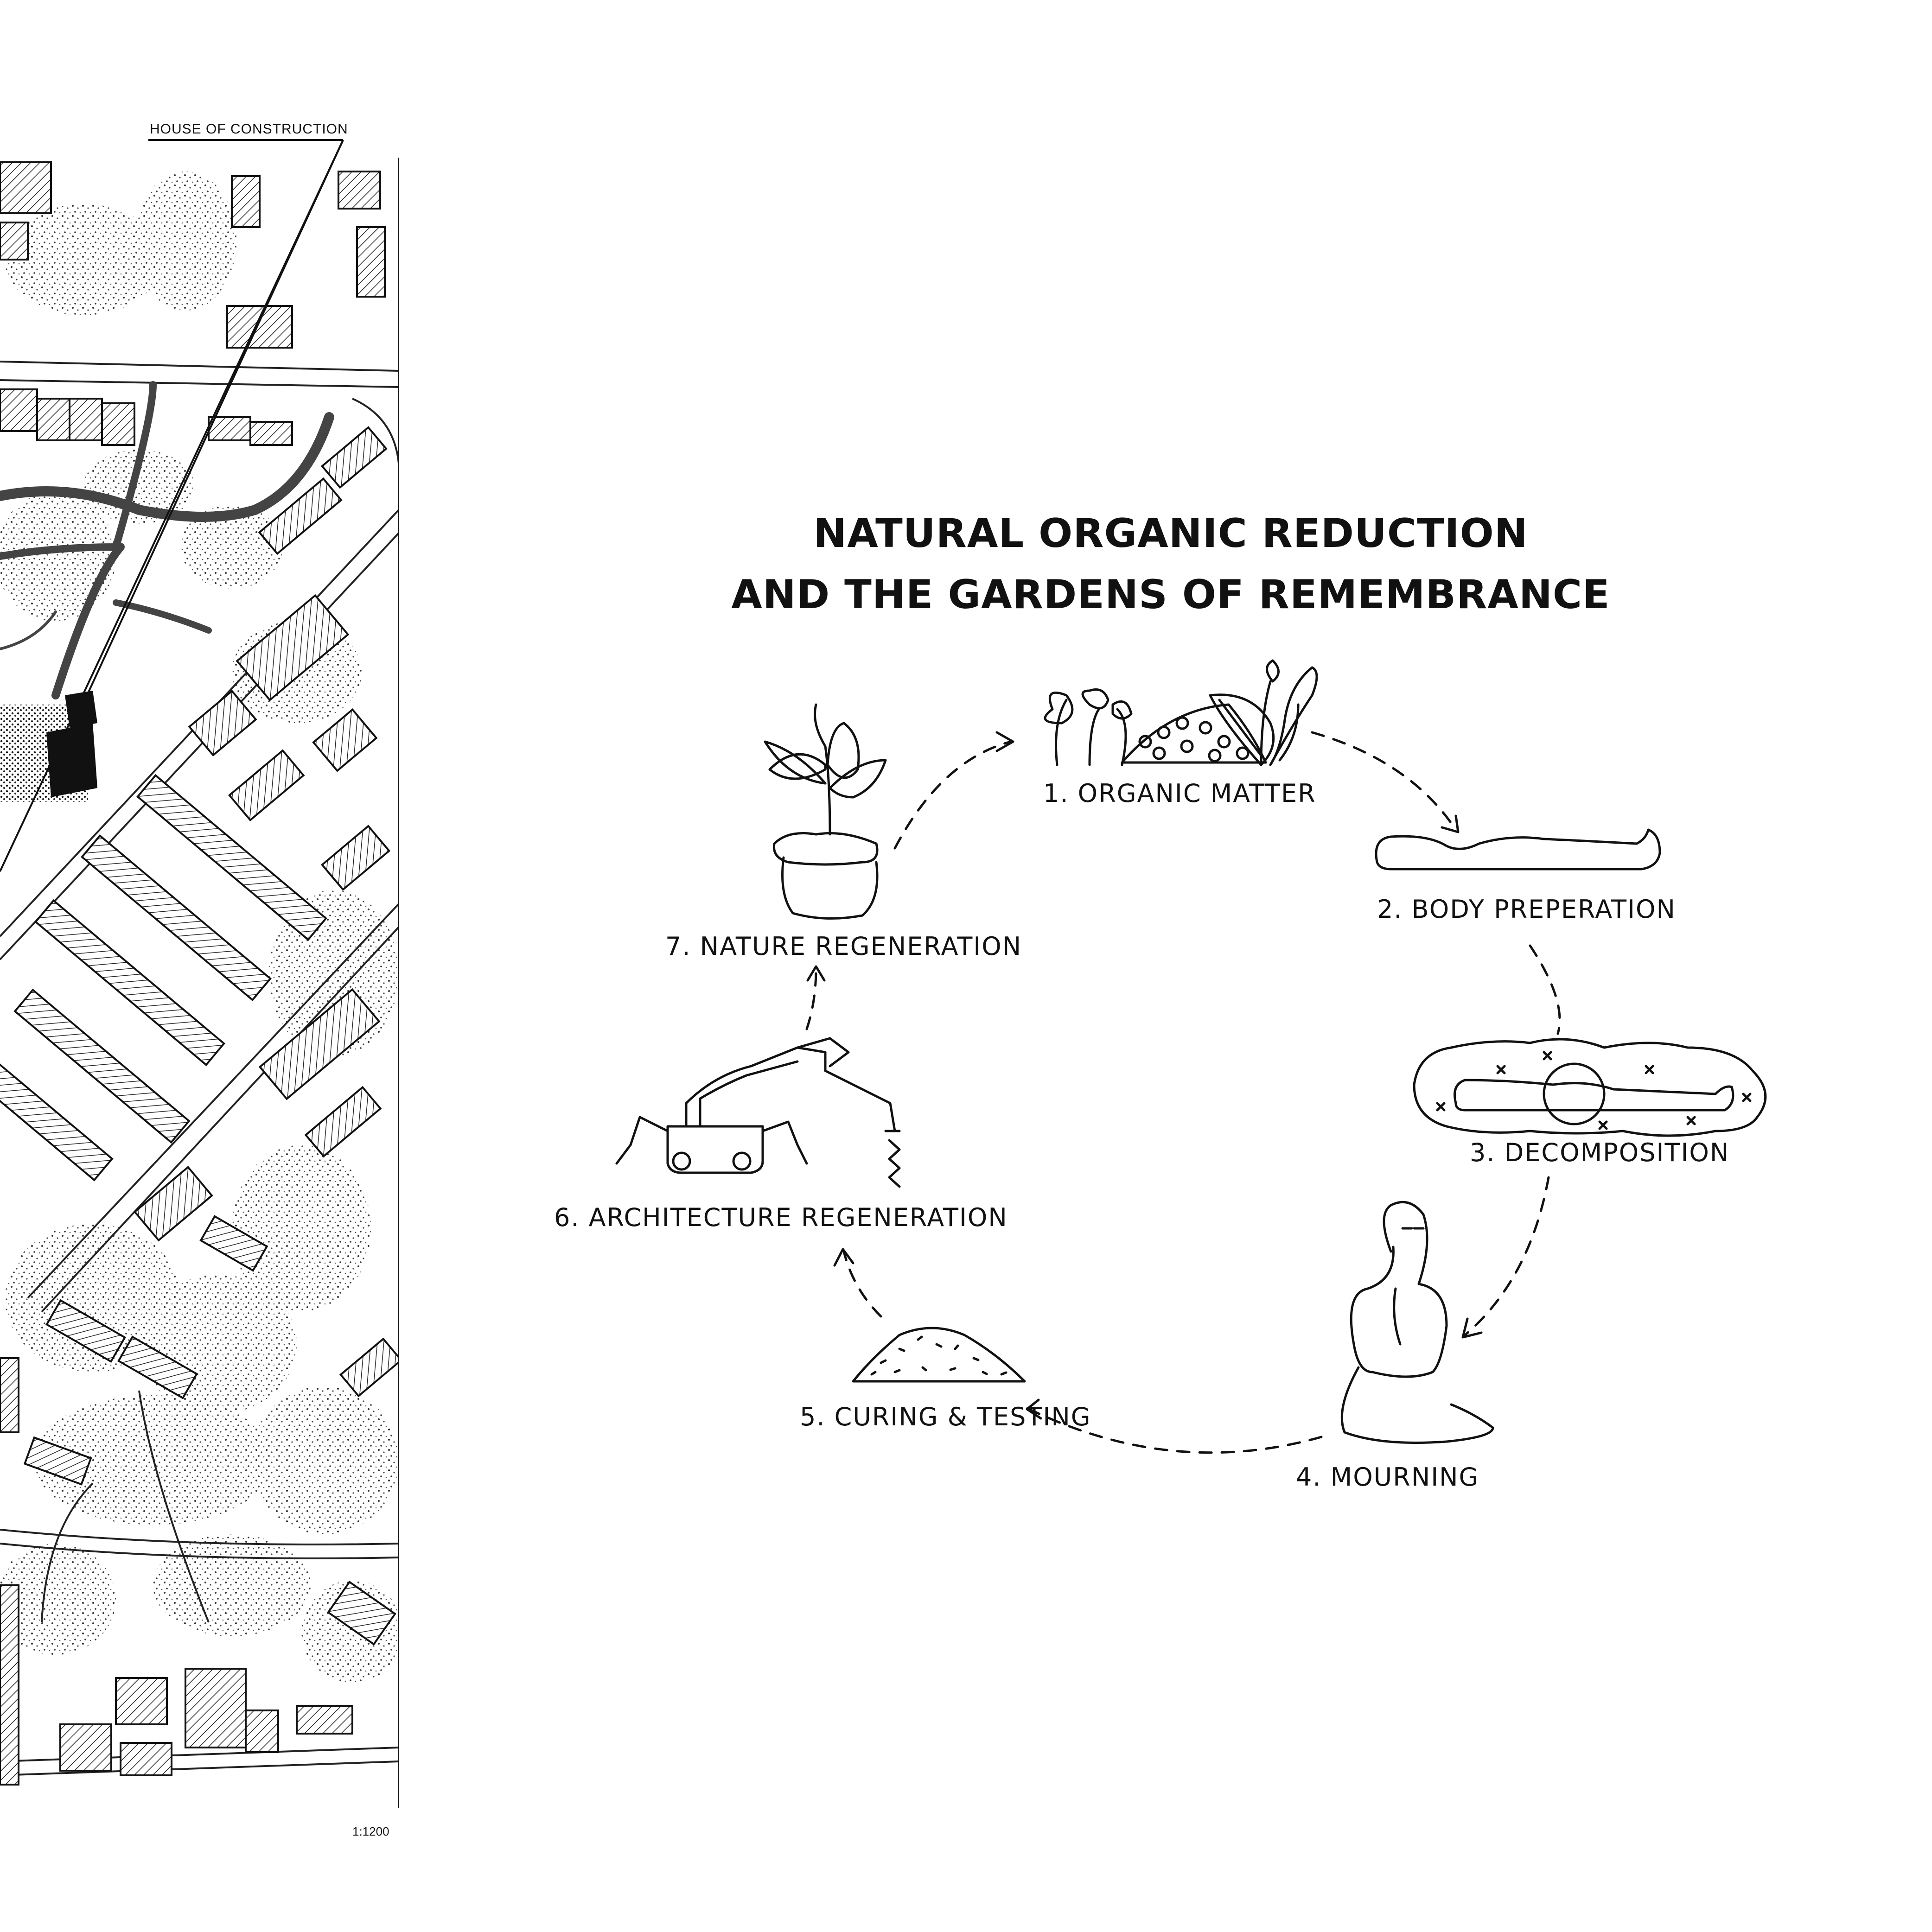 Image resolution: width=1932 pixels, height=1932 pixels. What do you see at coordinates (781, 1217) in the screenshot?
I see `step-label-6: 6. ARCHITECTURE REGENERATION` at bounding box center [781, 1217].